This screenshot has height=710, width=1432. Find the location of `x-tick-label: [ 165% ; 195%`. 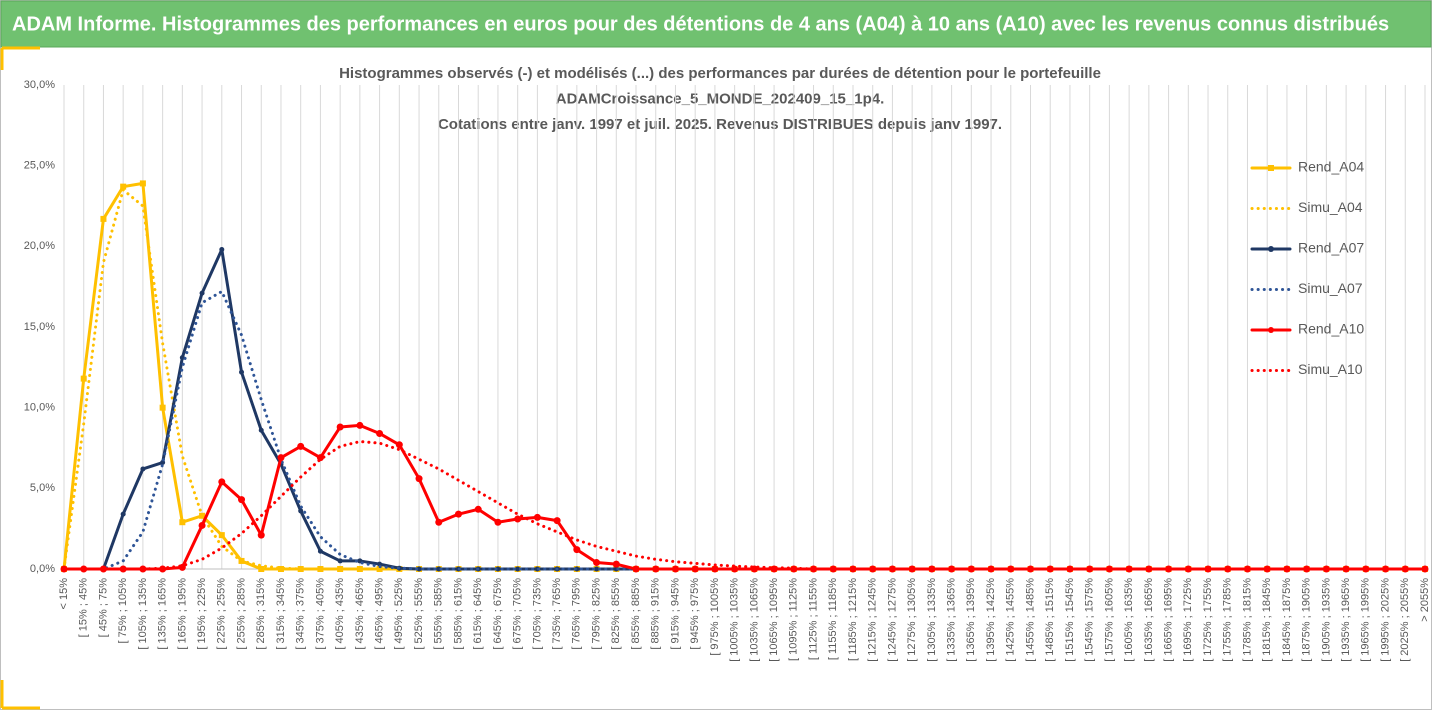

x-tick-label: [ 165% ; 195% is located at coordinates (182, 614).